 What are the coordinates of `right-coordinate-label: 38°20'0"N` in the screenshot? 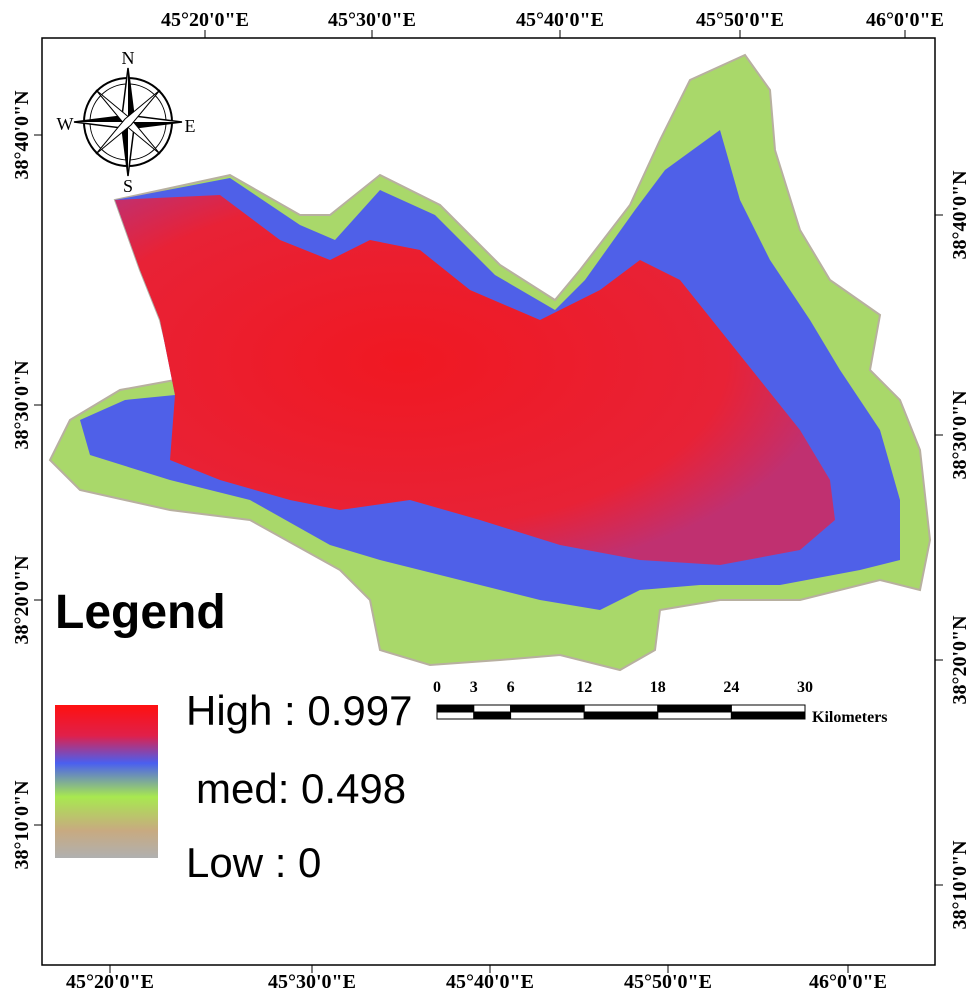 It's located at (960, 660).